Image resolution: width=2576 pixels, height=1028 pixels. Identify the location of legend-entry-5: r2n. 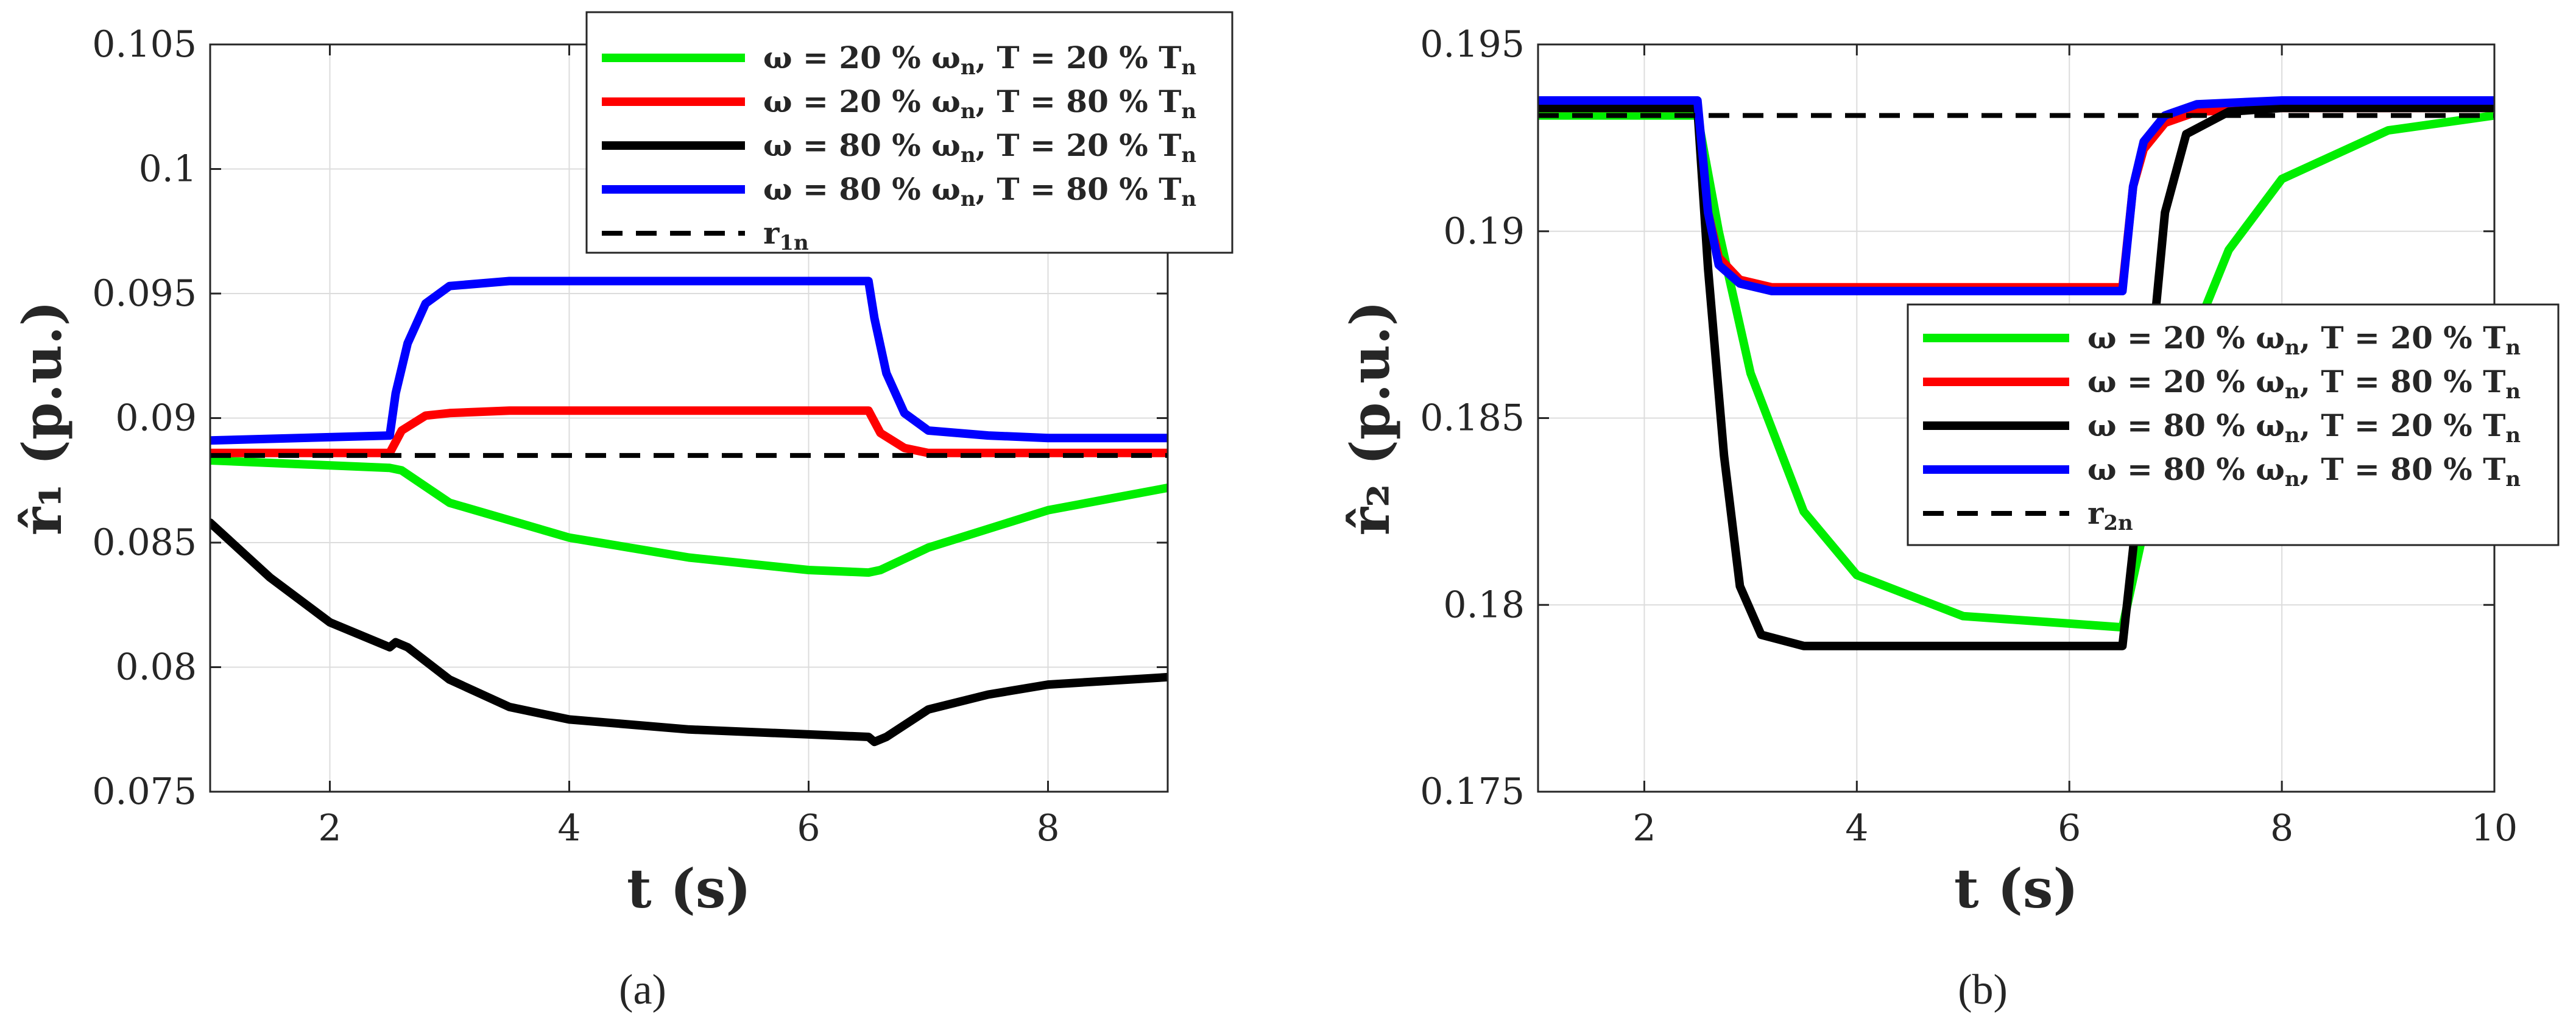
(2110, 515).